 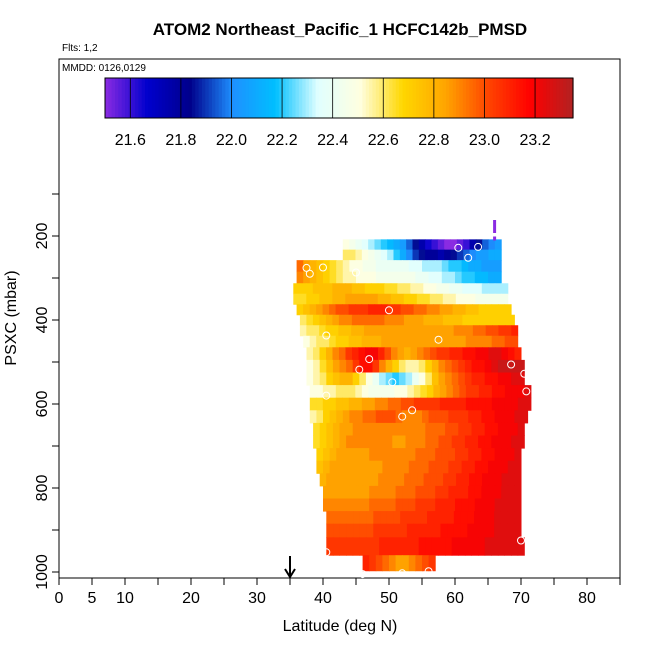 What do you see at coordinates (484, 140) in the screenshot?
I see `colorbar-tick-label: 23.0` at bounding box center [484, 140].